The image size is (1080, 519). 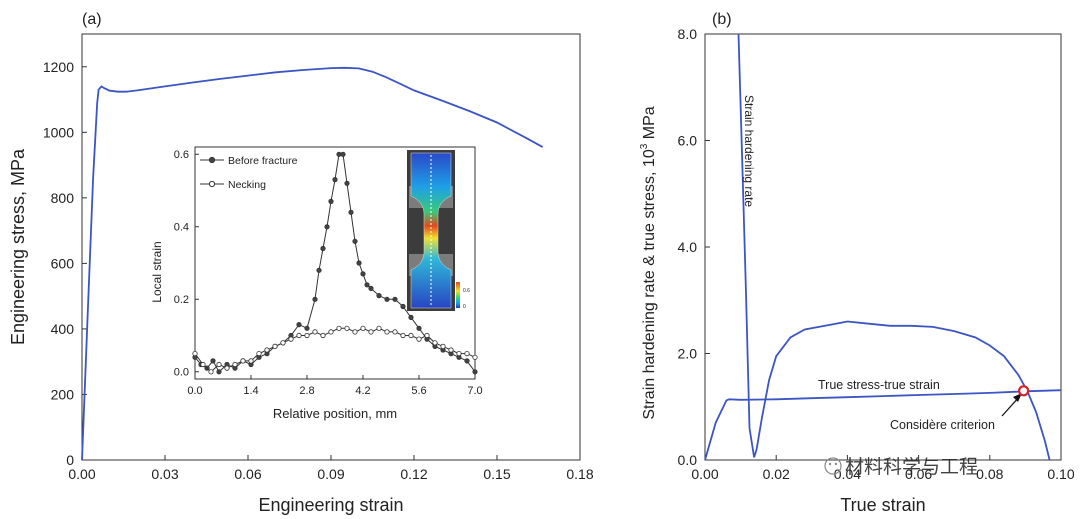 I want to click on watermark-text: 材料科学与工程, so click(x=911, y=467).